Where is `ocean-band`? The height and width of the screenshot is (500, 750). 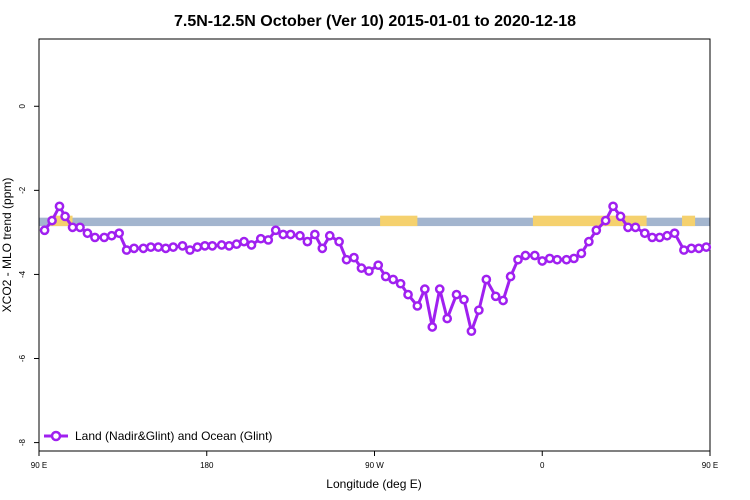
ocean-band is located at coordinates (374, 222).